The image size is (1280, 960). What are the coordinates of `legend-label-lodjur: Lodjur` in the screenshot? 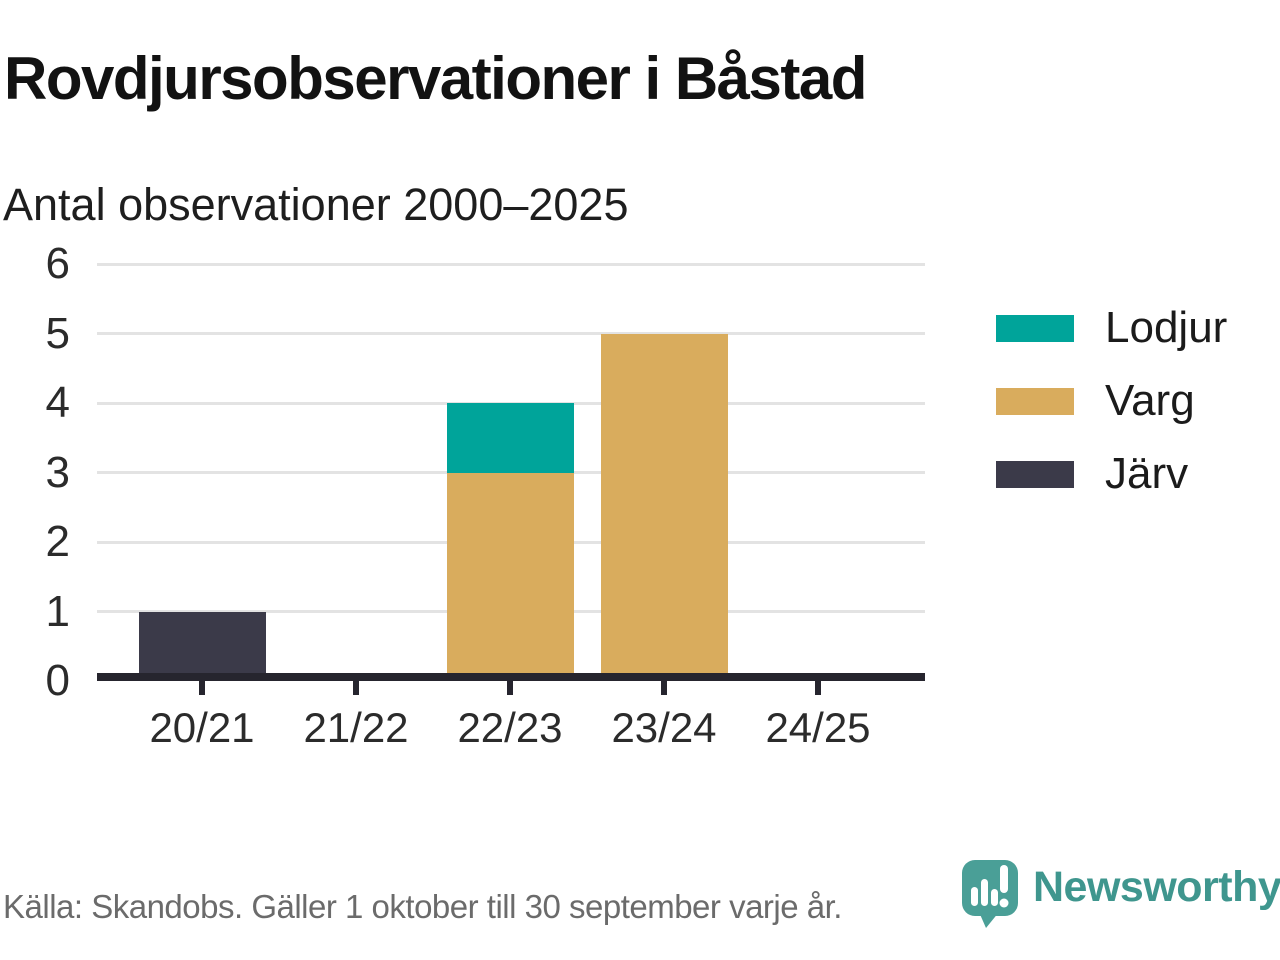 It's located at (1166, 327).